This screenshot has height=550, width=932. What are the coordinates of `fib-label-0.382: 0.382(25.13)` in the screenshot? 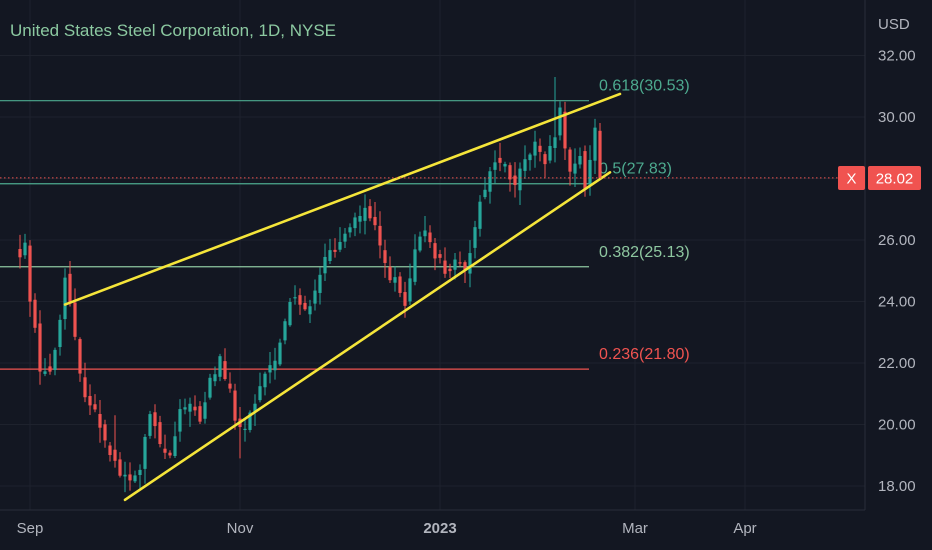 It's located at (644, 252).